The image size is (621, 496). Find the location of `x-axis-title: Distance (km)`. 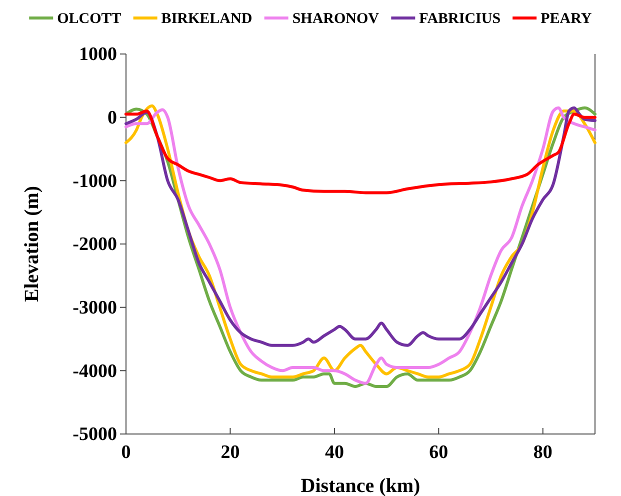

x-axis-title: Distance (km) is located at coordinates (360, 485).